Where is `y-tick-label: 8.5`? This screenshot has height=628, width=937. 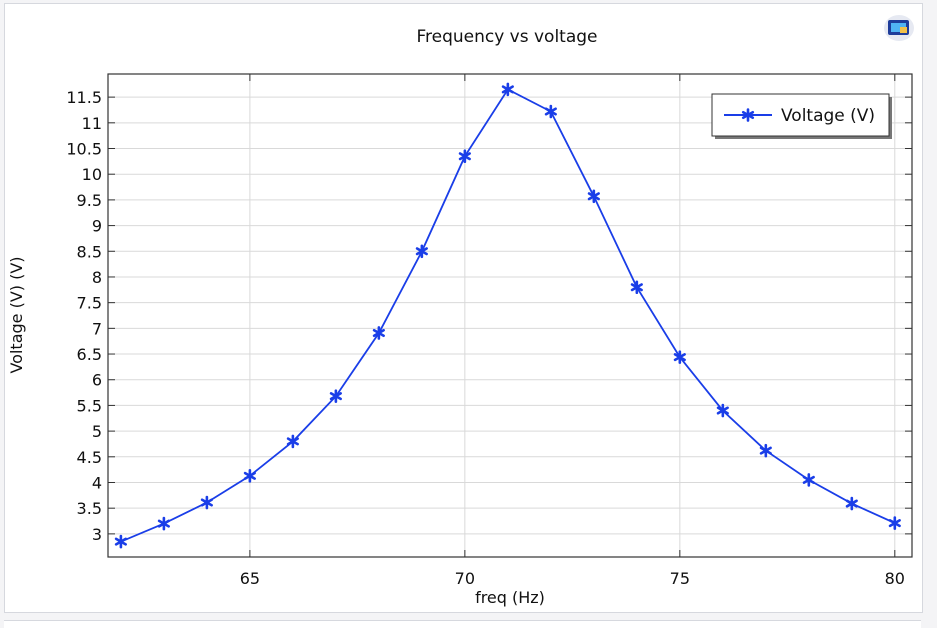
y-tick-label: 8.5 is located at coordinates (89, 251).